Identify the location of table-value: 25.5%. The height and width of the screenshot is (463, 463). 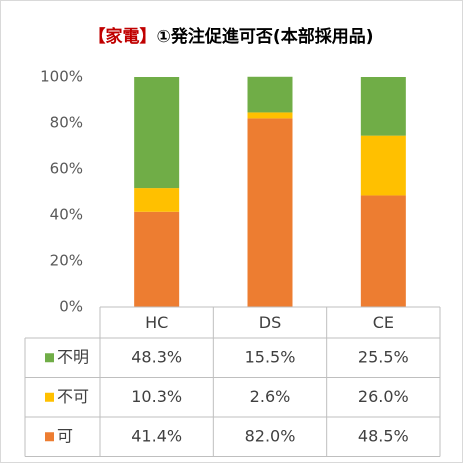
(383, 356).